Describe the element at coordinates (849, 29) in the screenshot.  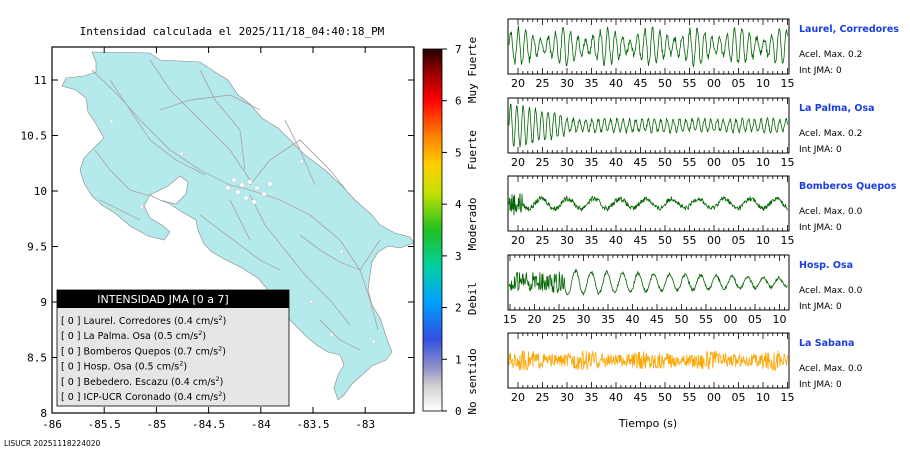
I see `station-name: Laurel, Corredores` at that location.